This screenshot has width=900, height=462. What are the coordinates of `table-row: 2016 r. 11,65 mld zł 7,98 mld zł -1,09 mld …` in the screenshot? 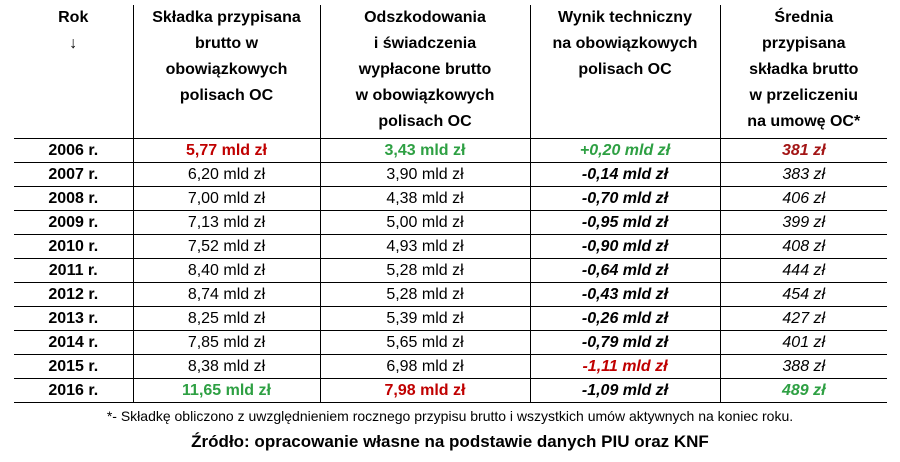 It's located at (450, 390).